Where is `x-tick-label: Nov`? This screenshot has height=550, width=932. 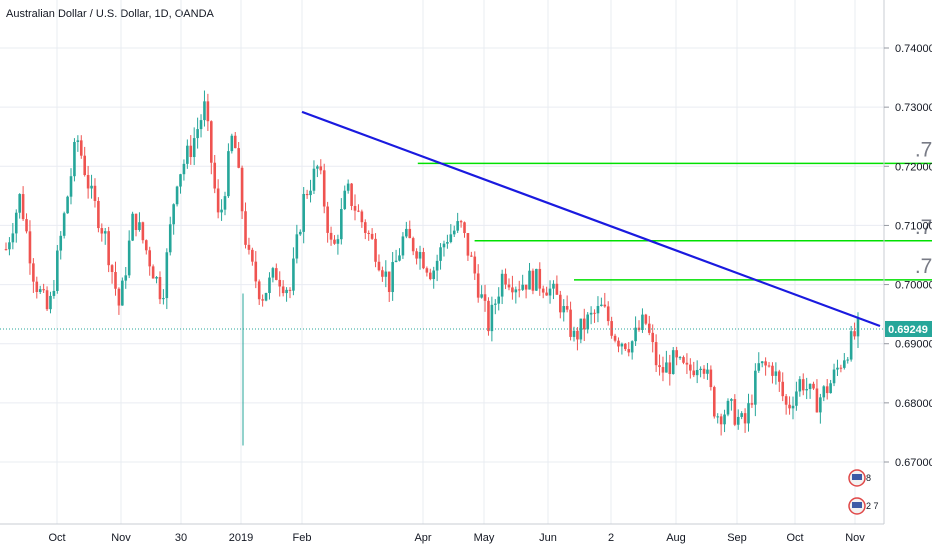 x-tick-label: Nov is located at coordinates (121, 538).